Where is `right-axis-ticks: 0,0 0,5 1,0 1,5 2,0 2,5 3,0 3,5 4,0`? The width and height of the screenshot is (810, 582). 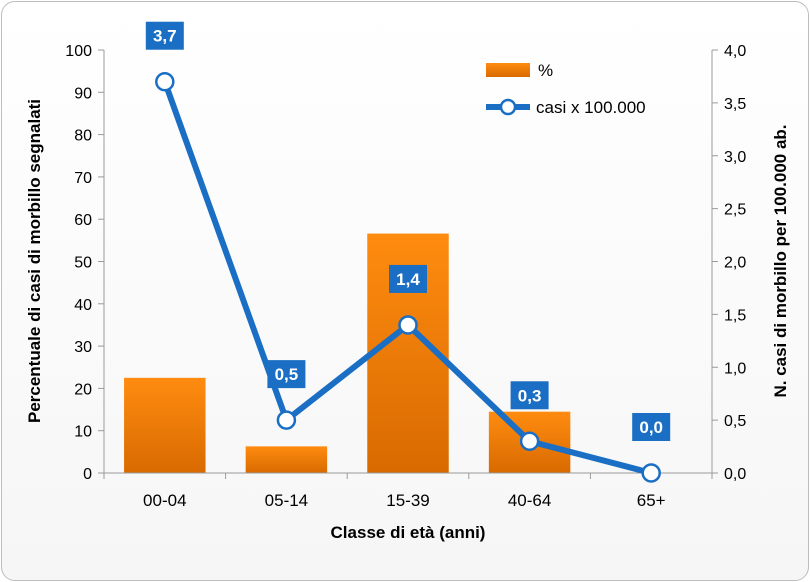 right-axis-ticks: 0,0 0,5 1,0 1,5 2,0 2,5 3,0 3,5 4,0 is located at coordinates (729, 263).